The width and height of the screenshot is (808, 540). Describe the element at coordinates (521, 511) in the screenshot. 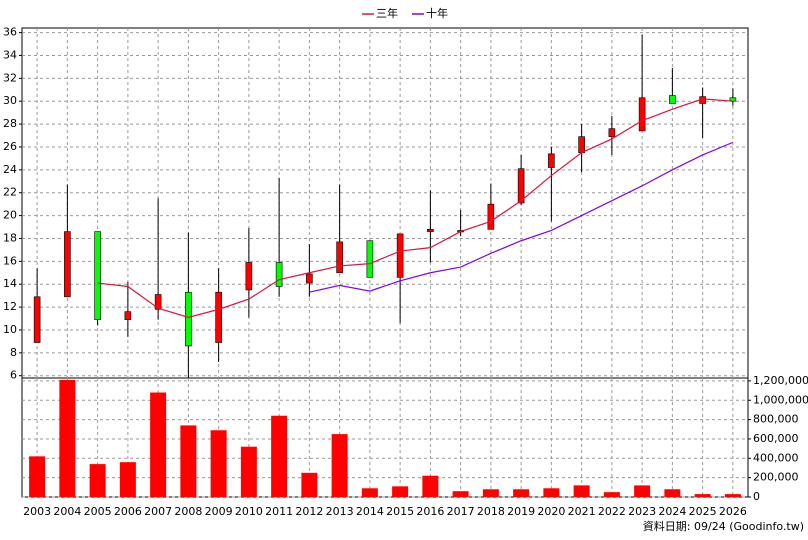

I see `x-tick-label: 2019` at that location.